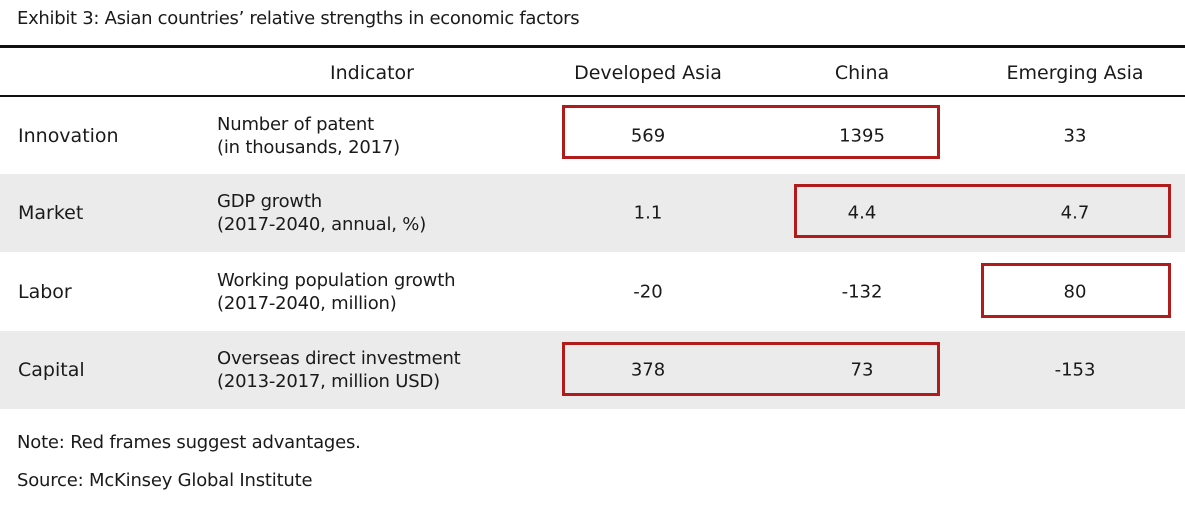 This screenshot has height=531, width=1185. I want to click on advantage-frame-labor, so click(1076, 290).